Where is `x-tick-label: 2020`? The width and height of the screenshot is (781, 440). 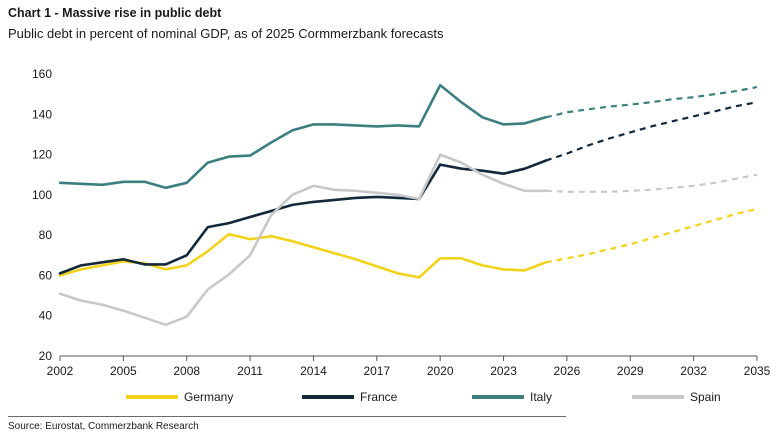 x-tick-label: 2020 is located at coordinates (440, 371).